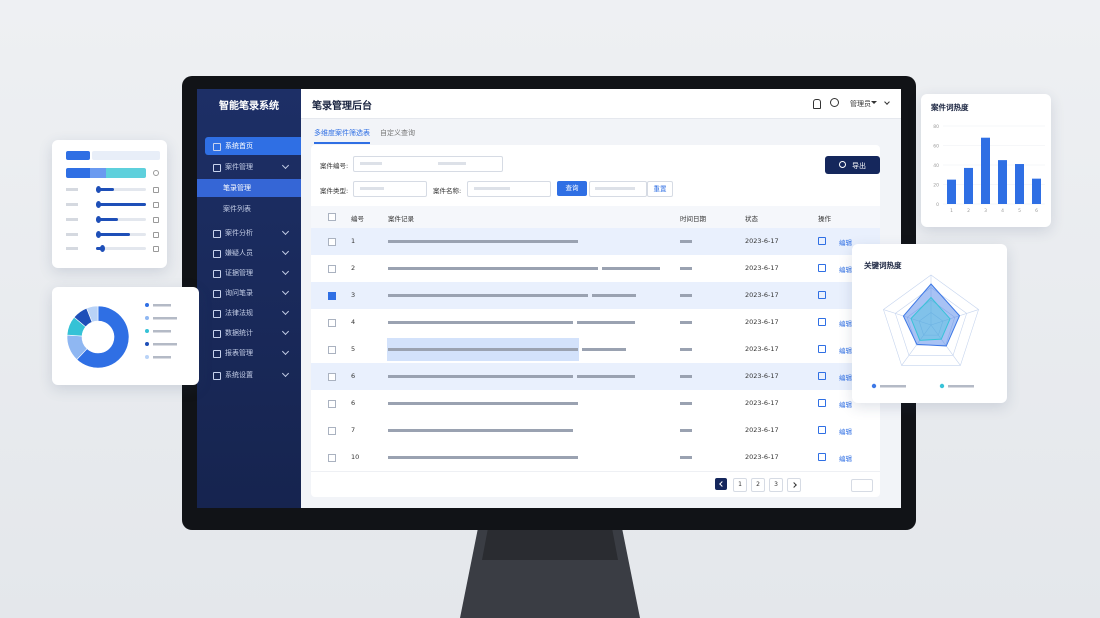  Describe the element at coordinates (817, 104) in the screenshot. I see `notify-icon` at that location.